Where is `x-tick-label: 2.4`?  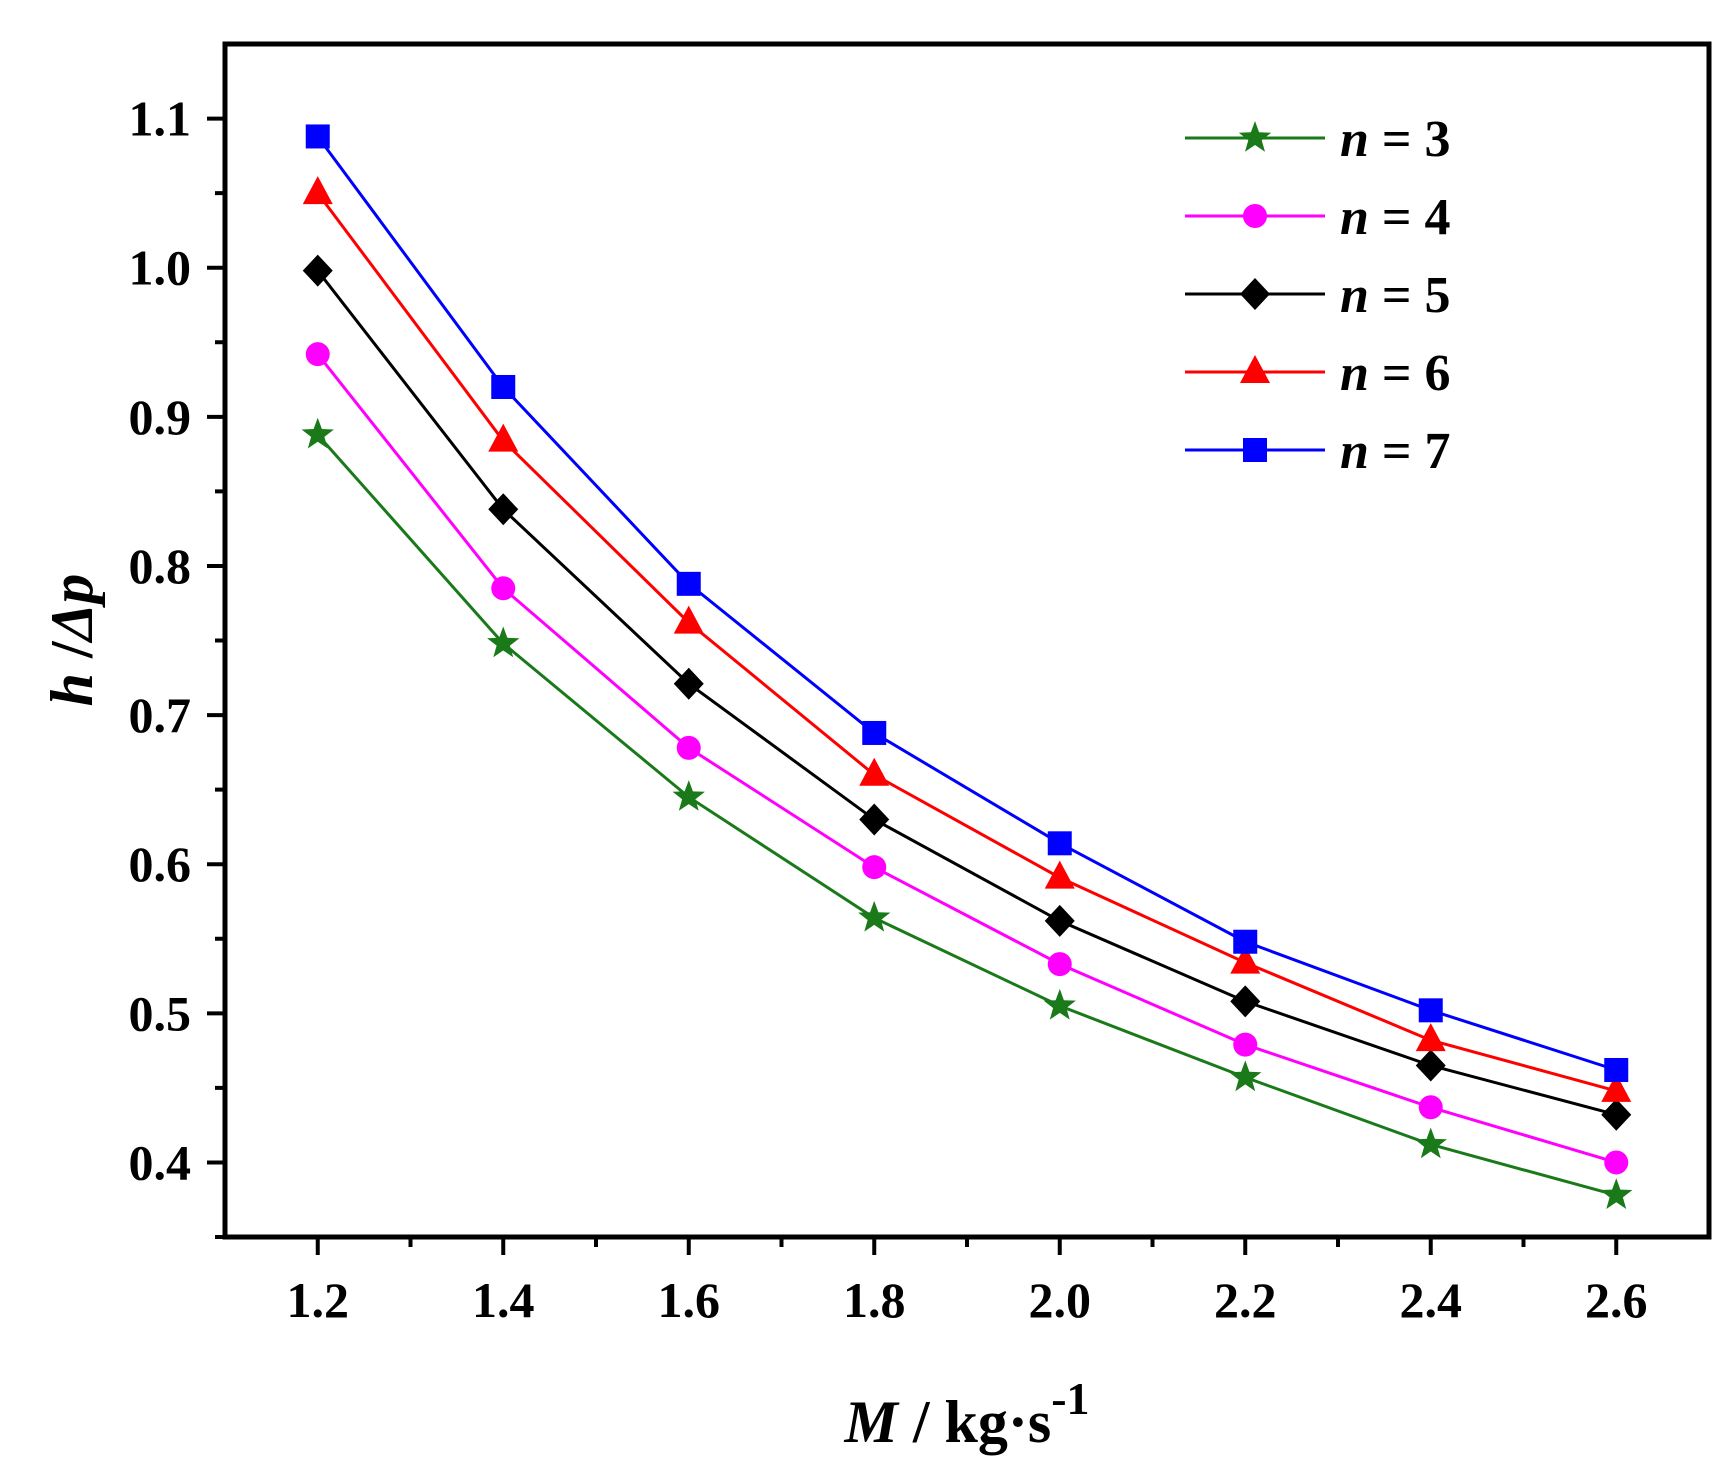
x-tick-label: 2.4 is located at coordinates (1431, 1300).